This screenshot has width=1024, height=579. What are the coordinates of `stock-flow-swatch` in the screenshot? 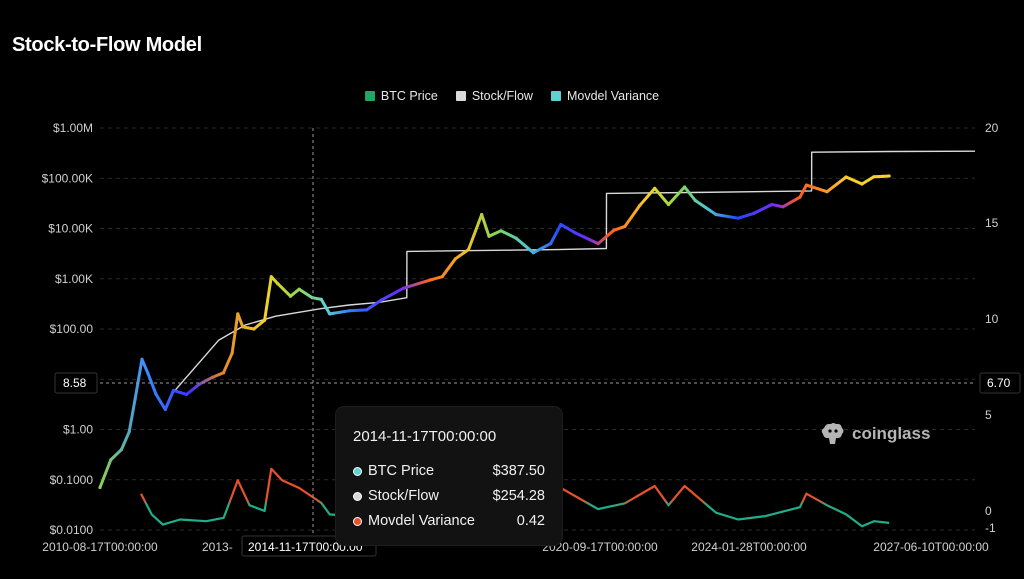 It's located at (460, 96).